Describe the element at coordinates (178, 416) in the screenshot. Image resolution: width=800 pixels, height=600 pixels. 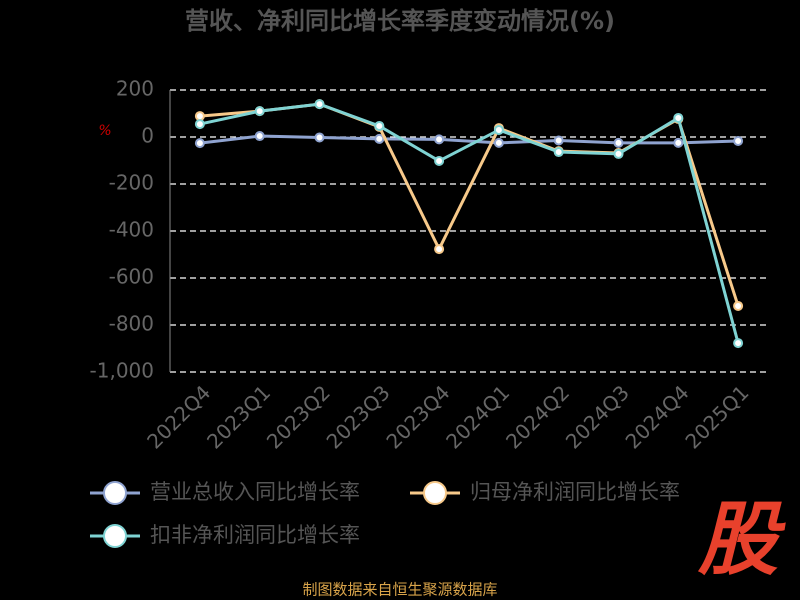
I see `x-tick-label: 2022Q4` at that location.